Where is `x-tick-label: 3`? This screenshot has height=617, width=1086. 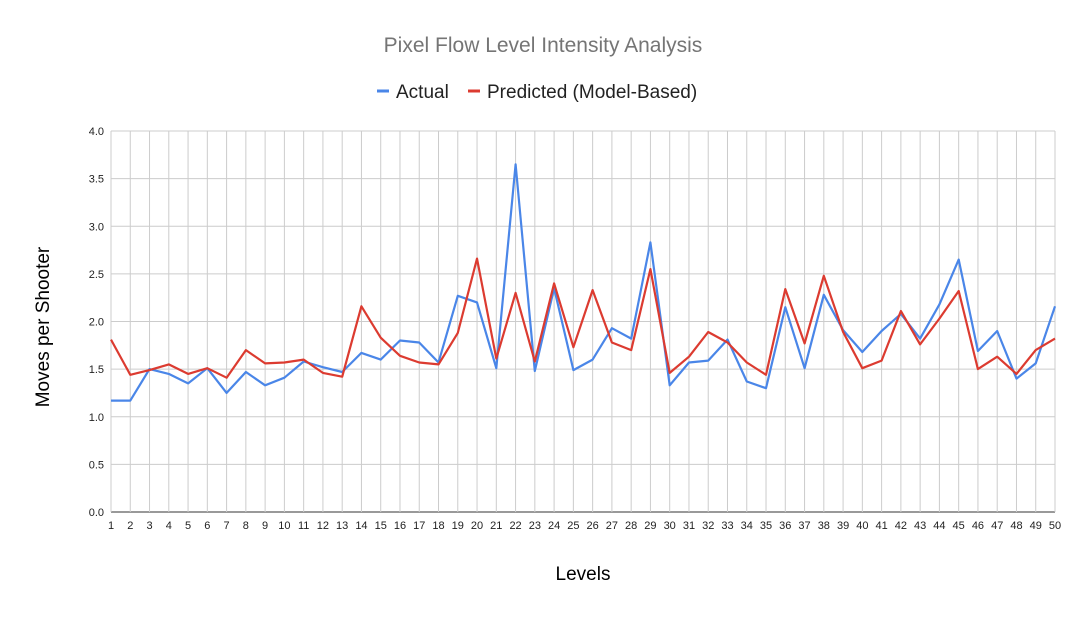
x-tick-label: 3 is located at coordinates (149, 526).